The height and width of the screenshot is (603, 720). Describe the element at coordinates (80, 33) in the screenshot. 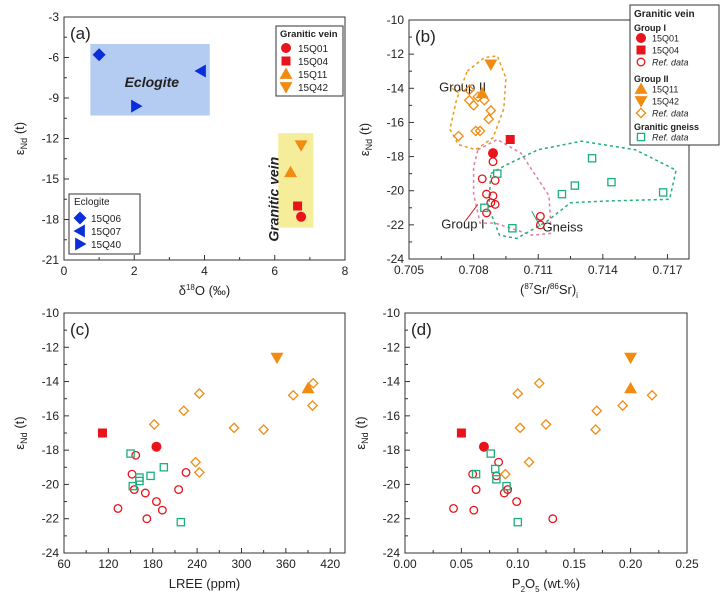

I see `panel-label: (a)` at that location.